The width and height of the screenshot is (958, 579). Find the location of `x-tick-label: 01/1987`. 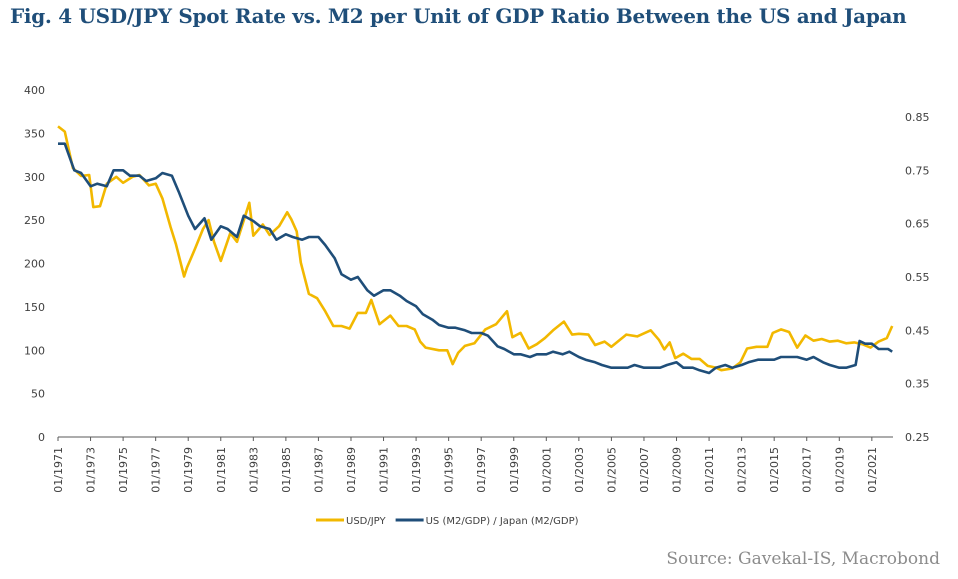

x-tick-label: 01/1987 is located at coordinates (318, 470).